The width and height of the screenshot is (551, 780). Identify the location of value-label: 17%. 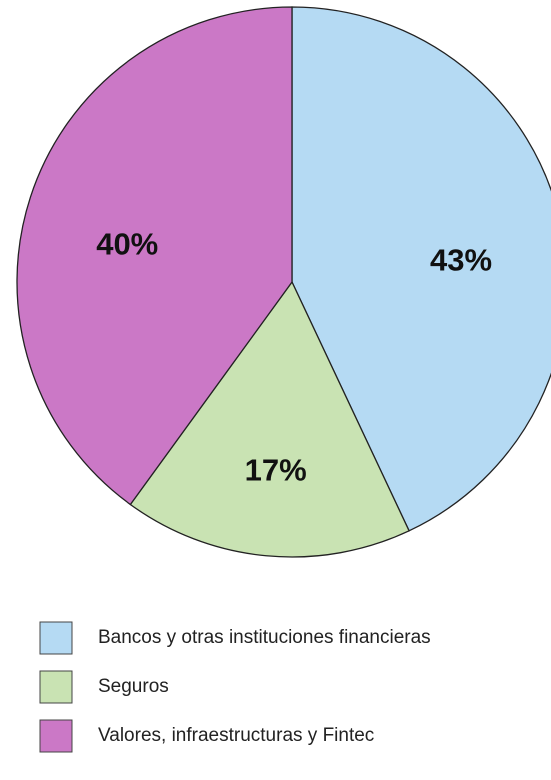
(276, 470).